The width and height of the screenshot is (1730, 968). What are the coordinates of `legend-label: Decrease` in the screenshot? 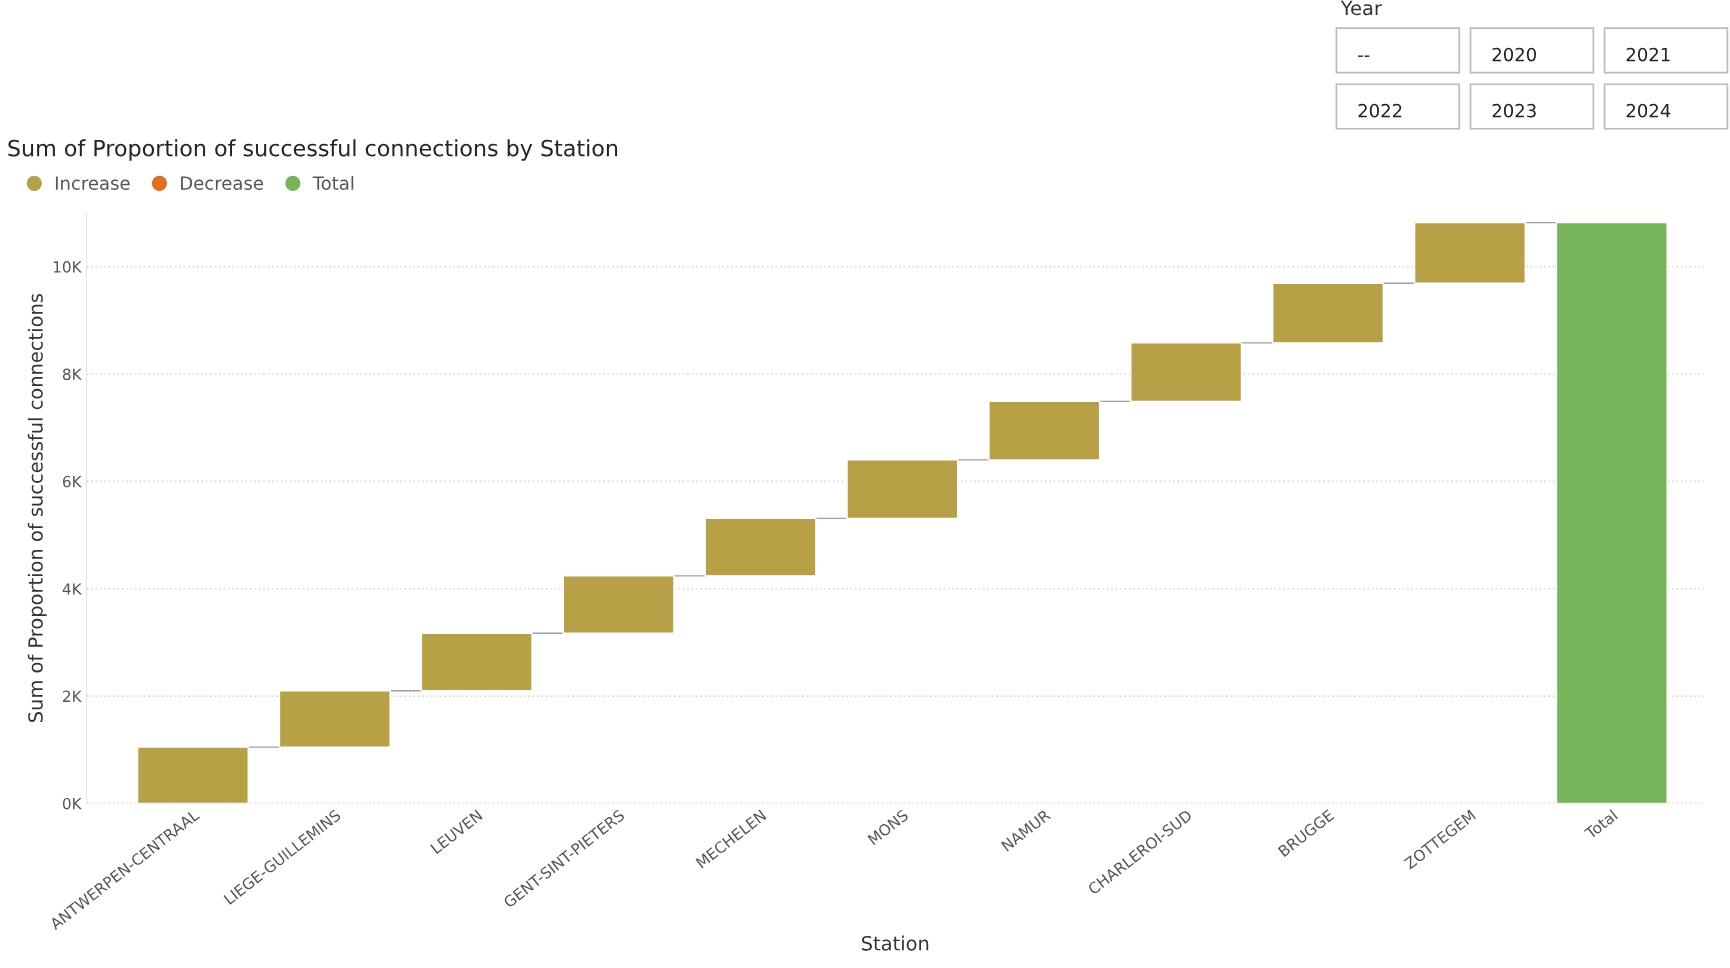 It's located at (222, 183).